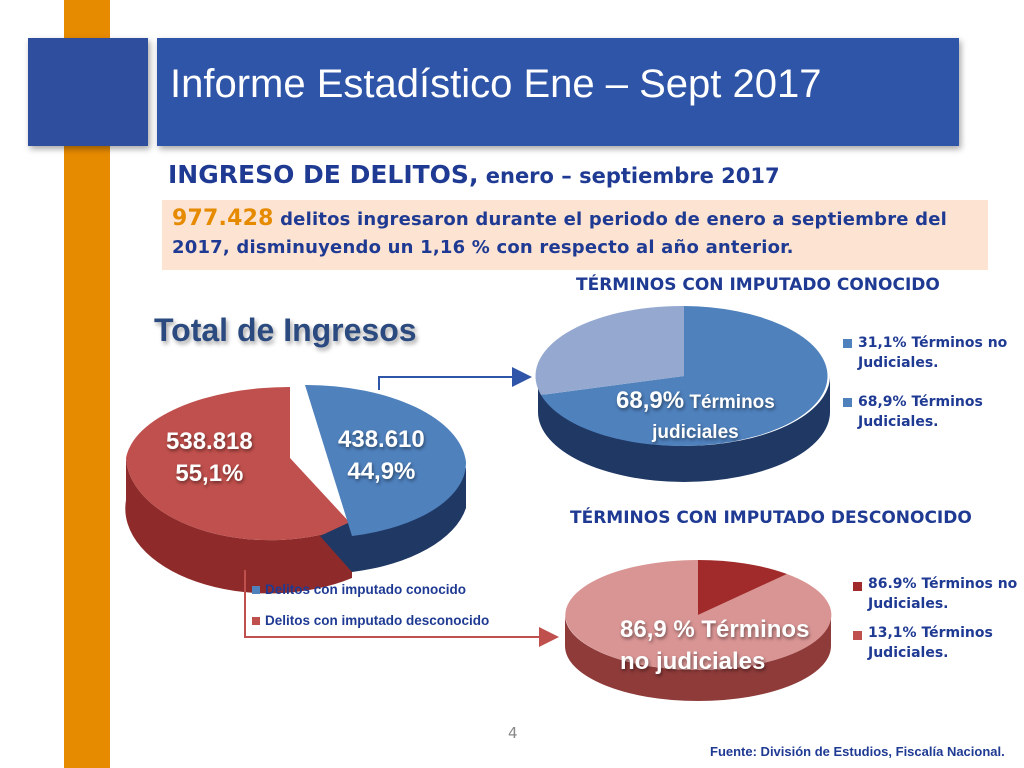 The image size is (1024, 768). I want to click on pie-conocido-label-line2: judiciales, so click(695, 432).